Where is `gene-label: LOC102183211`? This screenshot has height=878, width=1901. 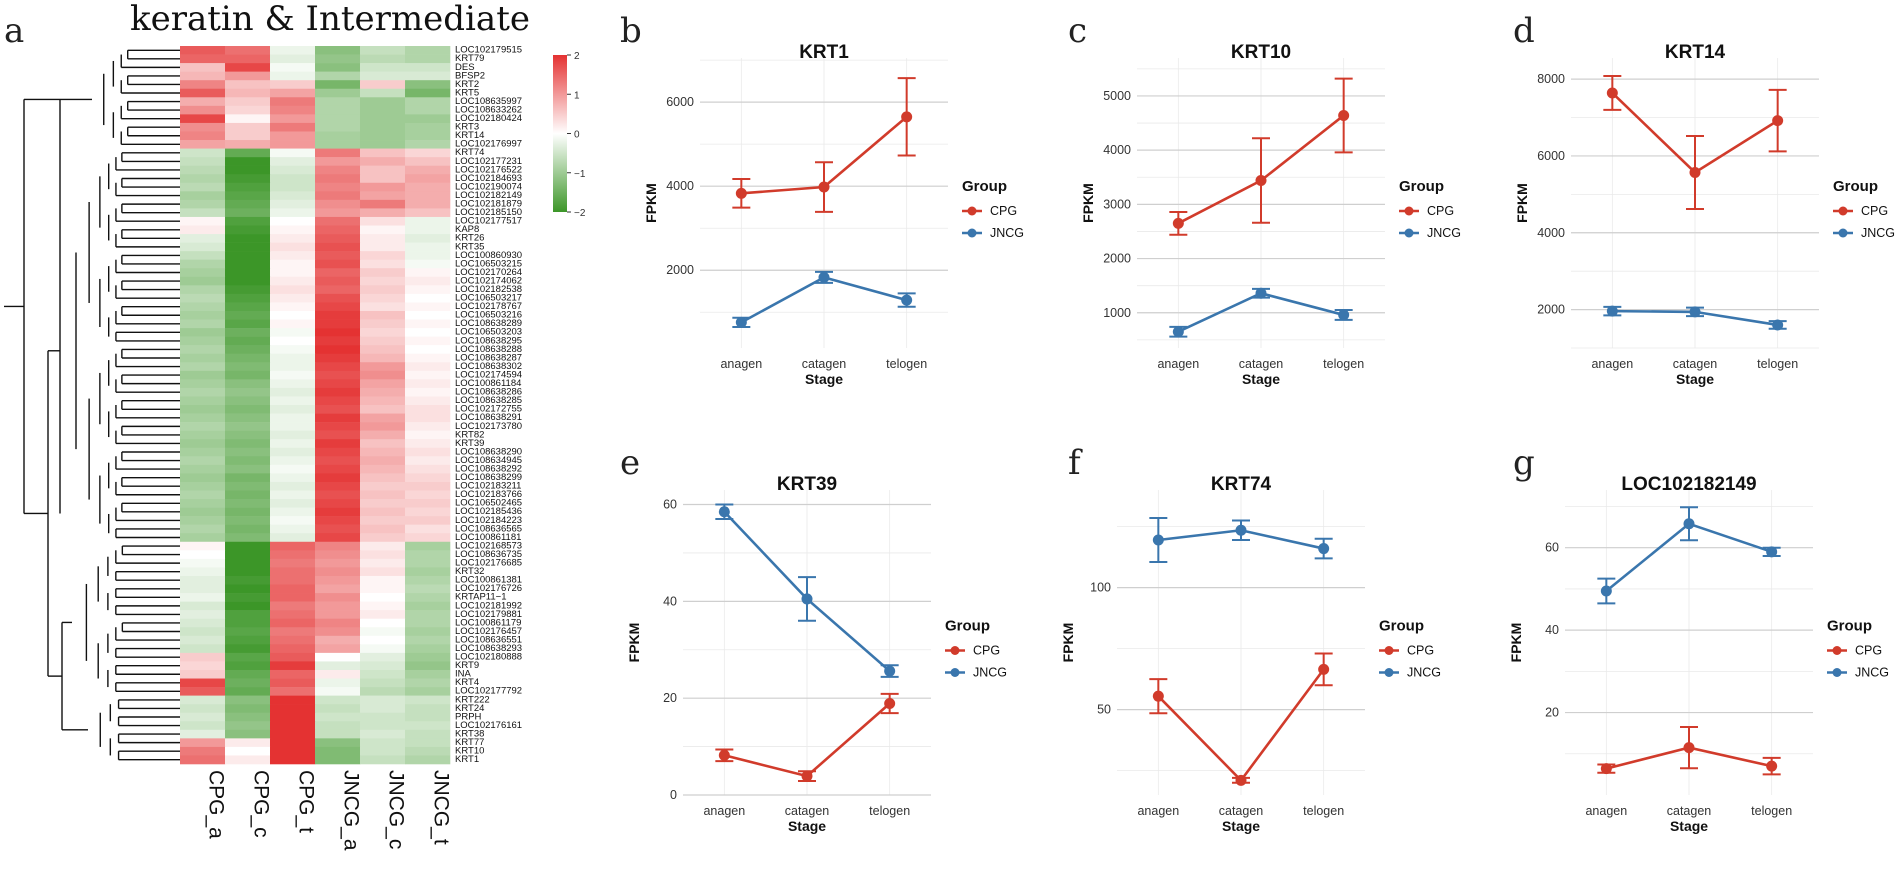
gene-label: LOC102183211 is located at coordinates (488, 486).